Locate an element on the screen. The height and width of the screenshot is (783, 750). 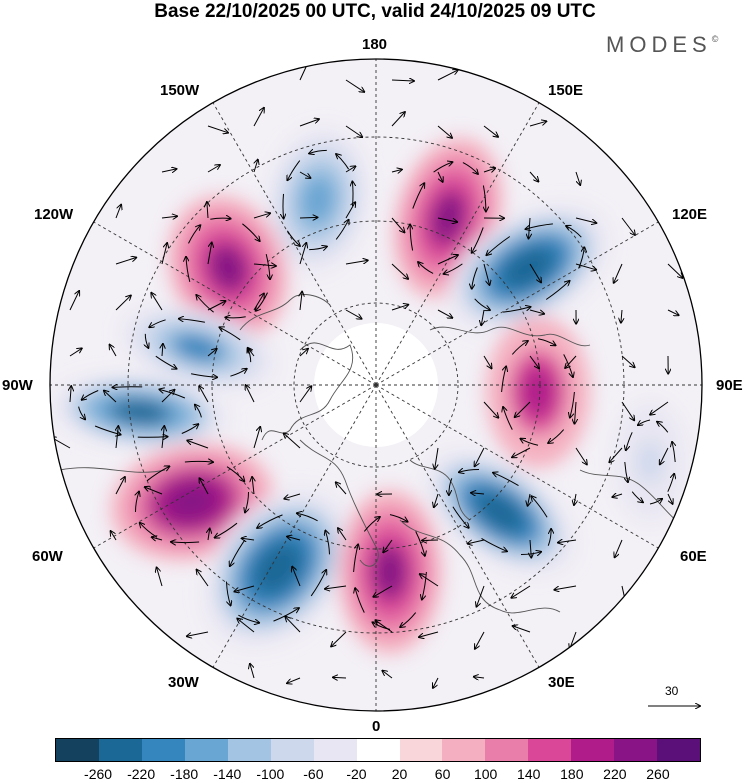
lon-label-30w: 30W is located at coordinates (183, 682).